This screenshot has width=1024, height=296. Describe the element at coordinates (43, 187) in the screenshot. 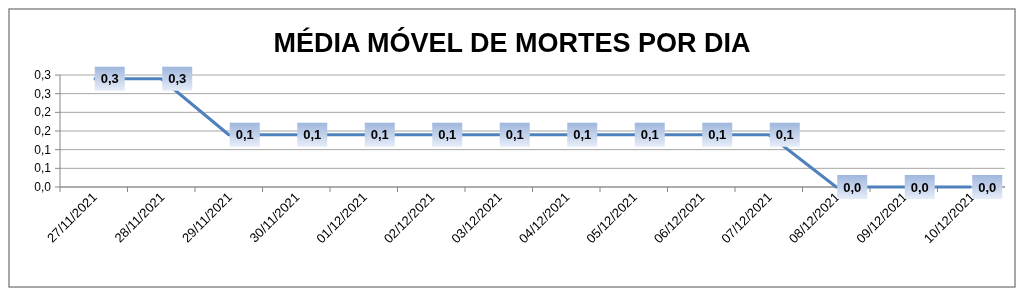

I see `y-tick-label: 0,0` at that location.